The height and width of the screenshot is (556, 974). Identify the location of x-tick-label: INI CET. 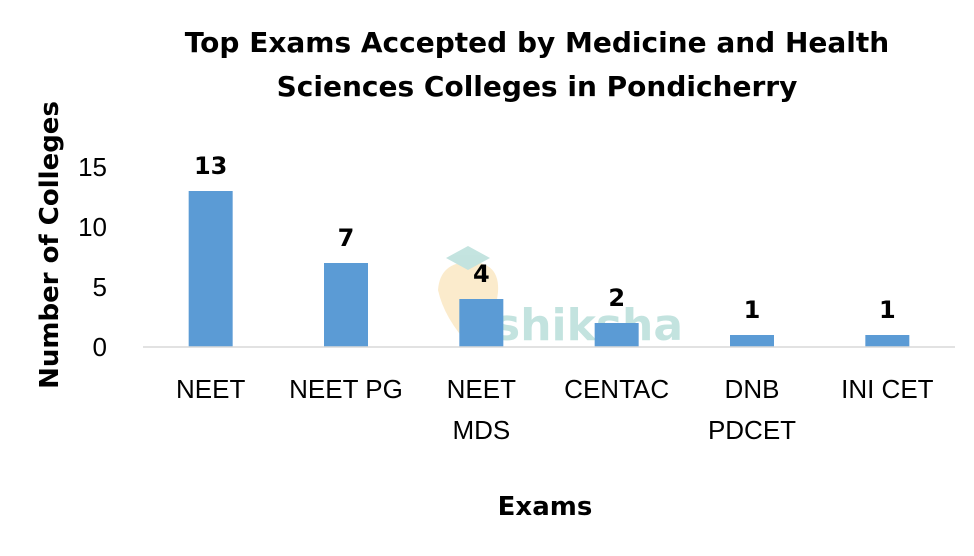
(887, 389).